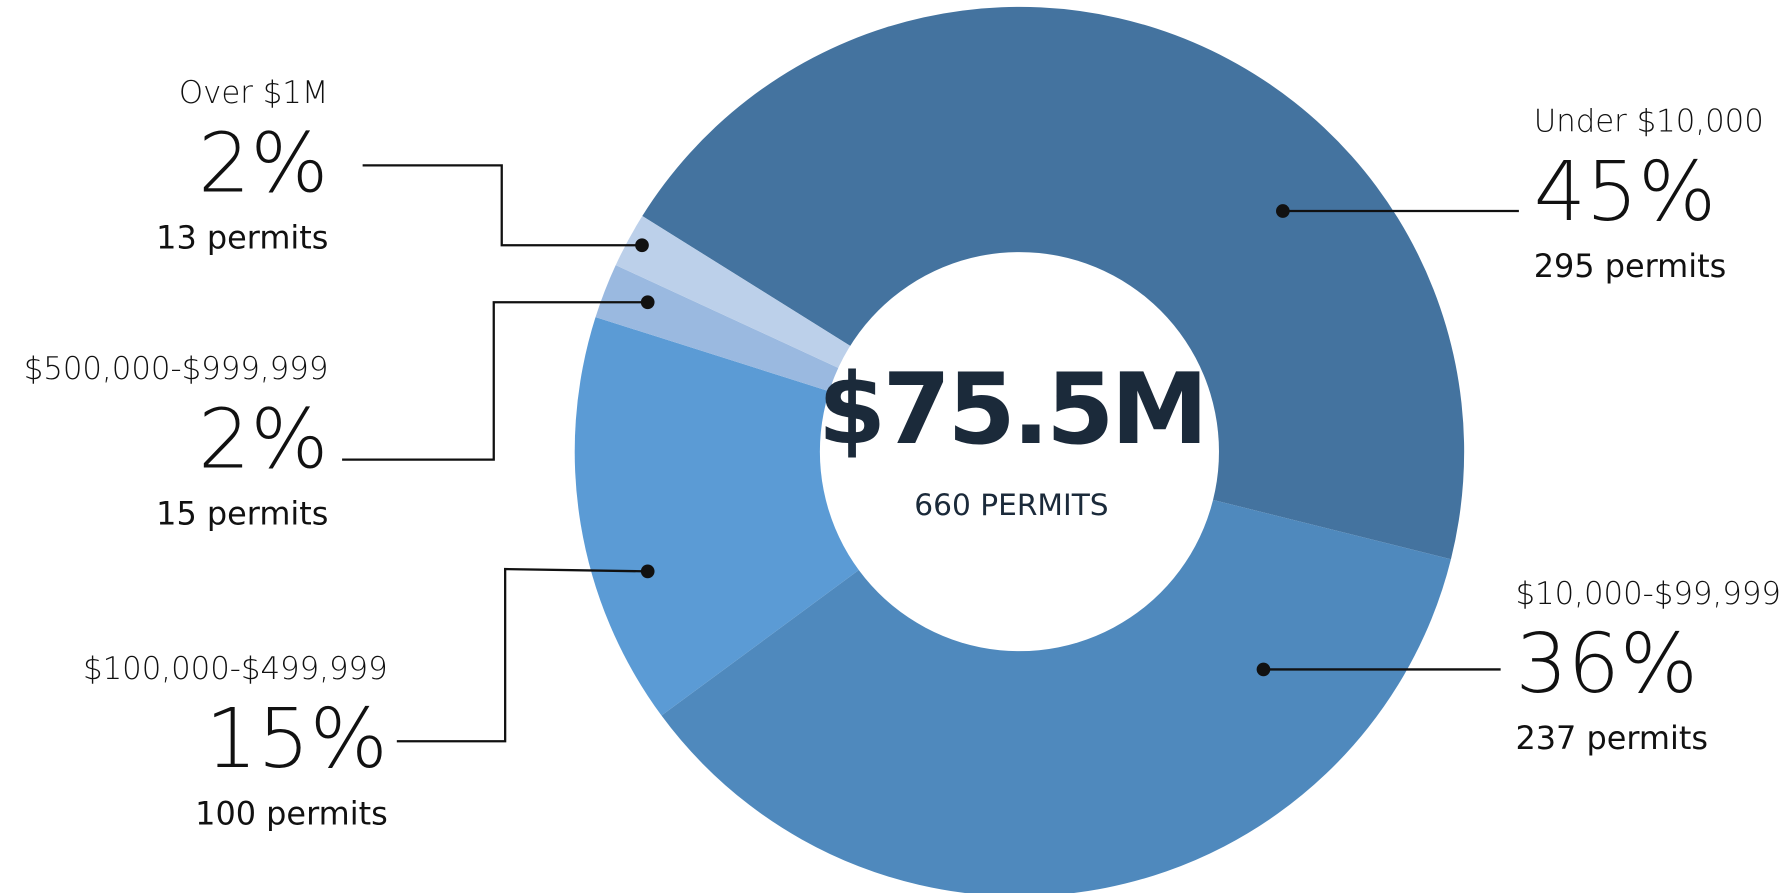  What do you see at coordinates (1648, 594) in the screenshot?
I see `category-label: $10,000-$99,999` at bounding box center [1648, 594].